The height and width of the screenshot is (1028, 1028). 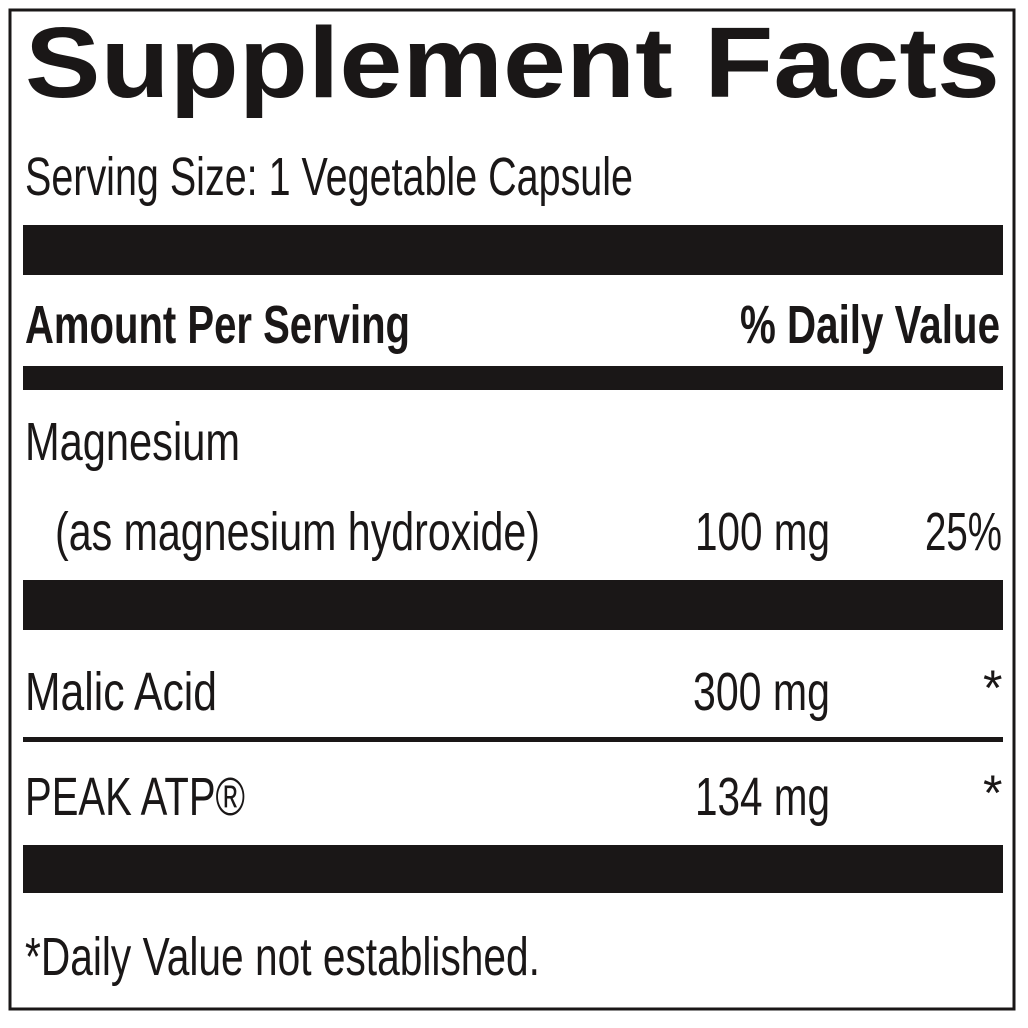 What do you see at coordinates (762, 532) in the screenshot?
I see `nutrient-amount: 100 mg` at bounding box center [762, 532].